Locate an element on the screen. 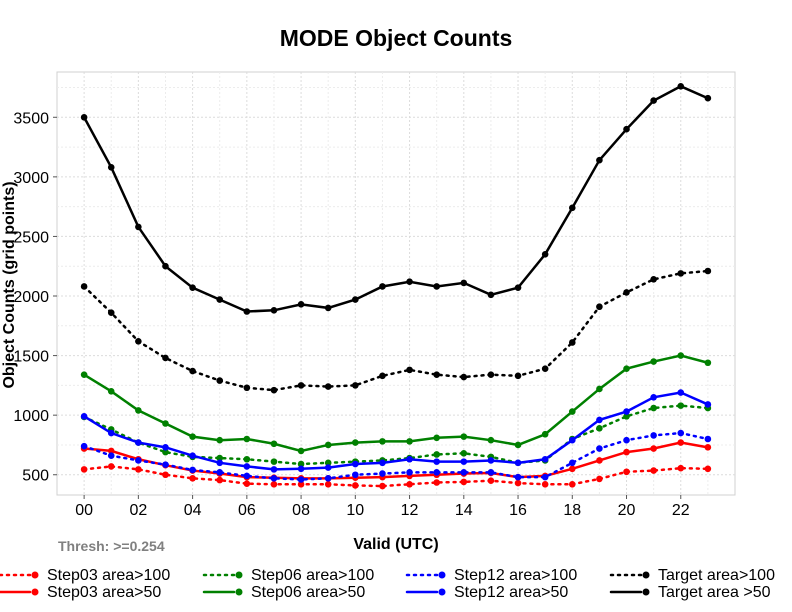 The height and width of the screenshot is (612, 792). x-tick-label: 22 is located at coordinates (681, 510).